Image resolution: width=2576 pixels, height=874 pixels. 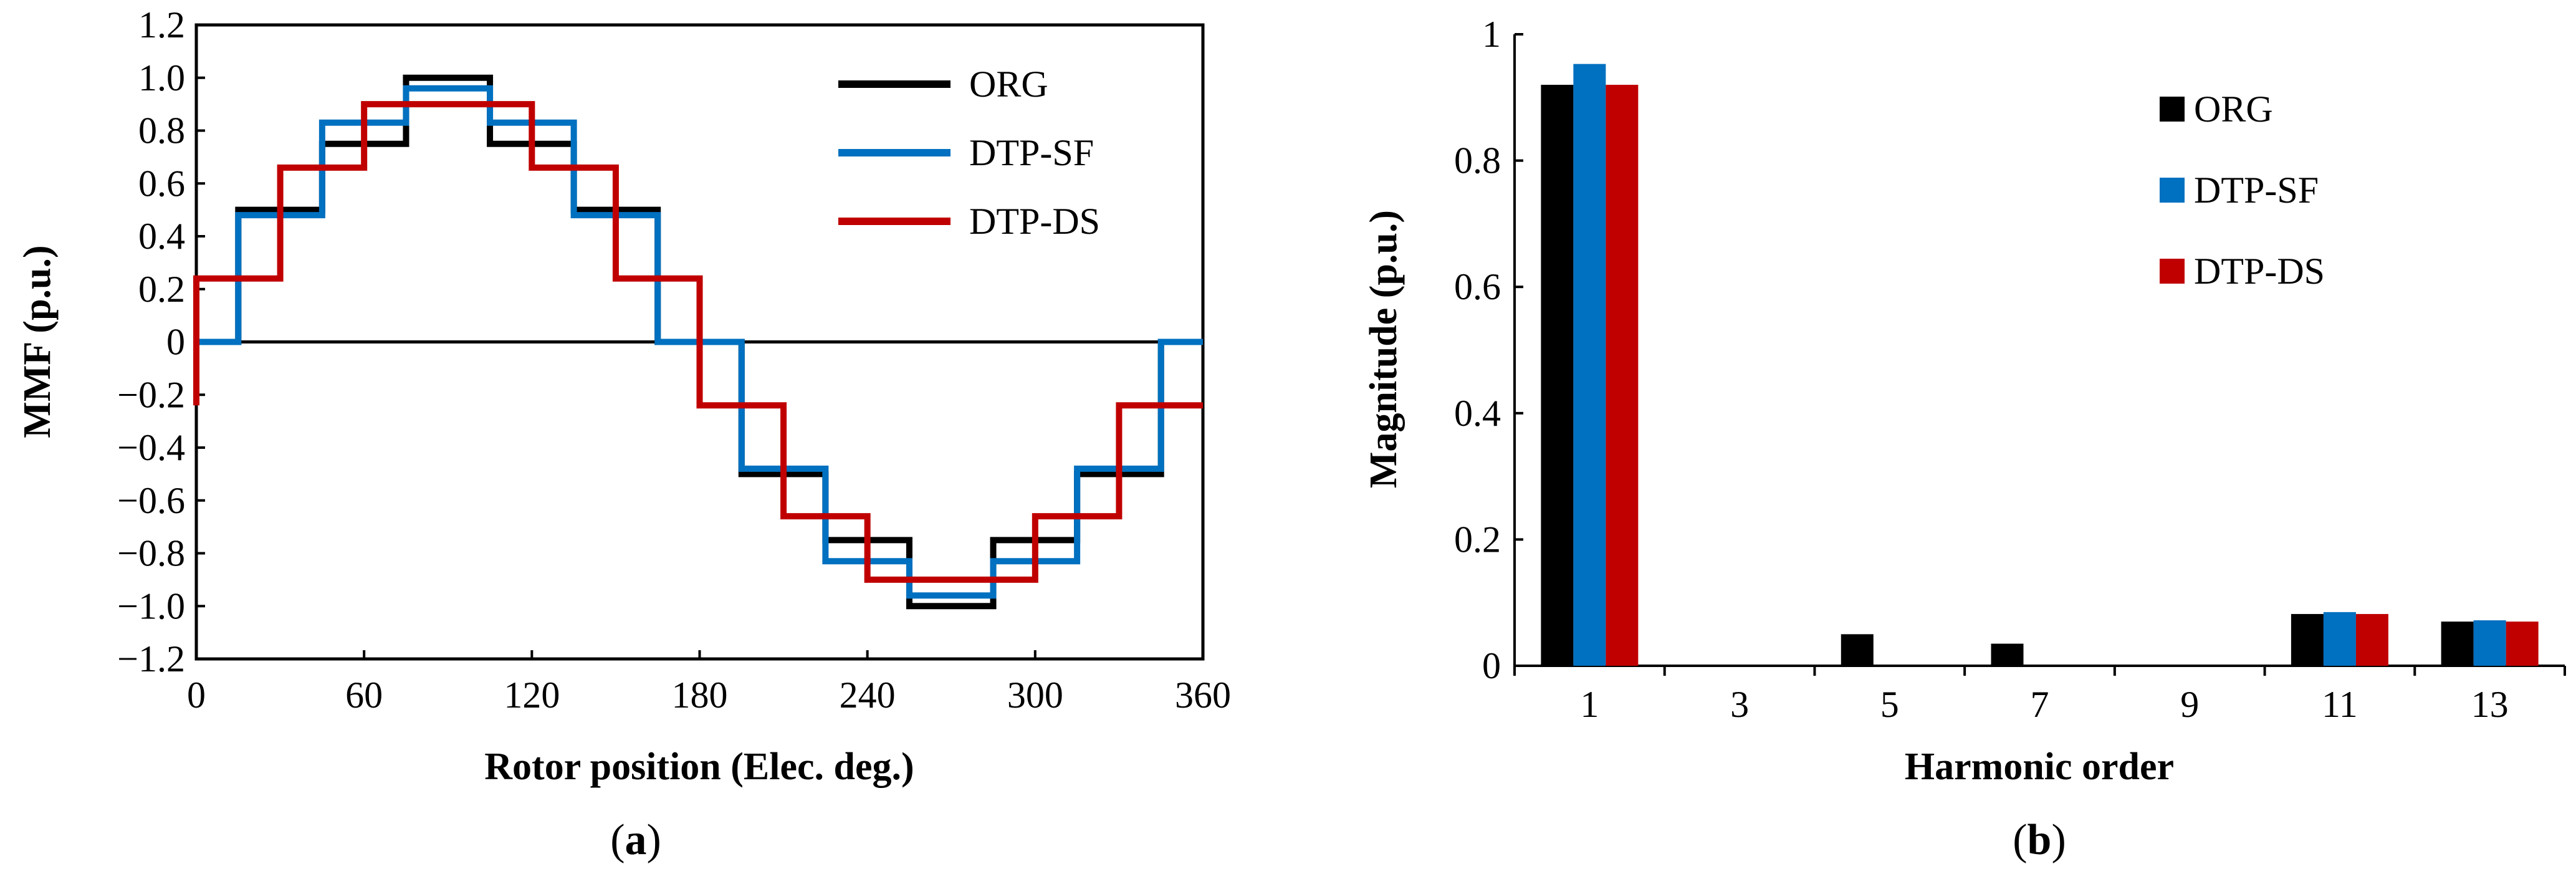 I want to click on y-tick-label: −1.0, so click(x=151, y=606).